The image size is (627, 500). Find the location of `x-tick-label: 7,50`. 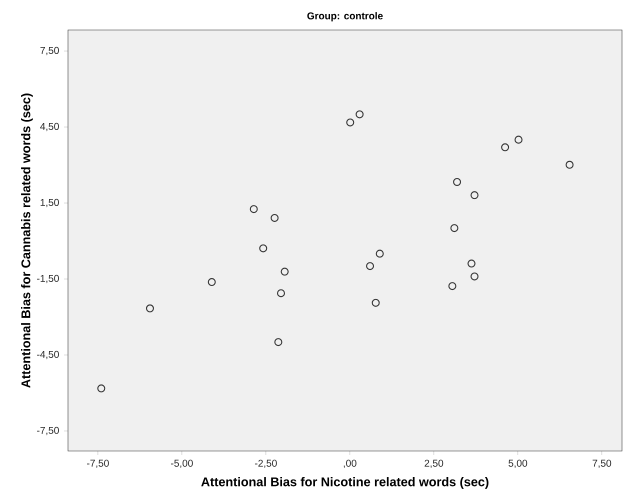

x-tick-label: 7,50 is located at coordinates (602, 464).